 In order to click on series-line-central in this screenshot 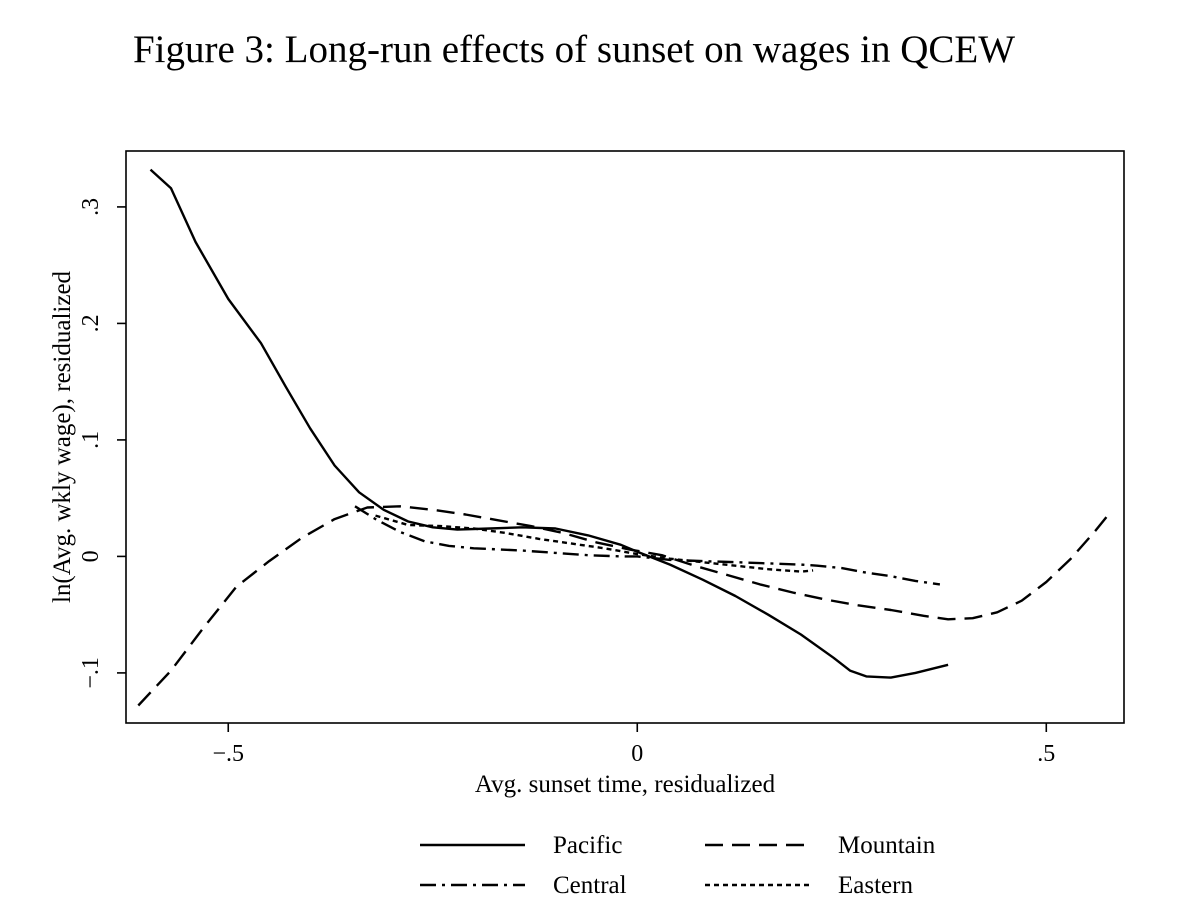, I will do `click(647, 545)`.